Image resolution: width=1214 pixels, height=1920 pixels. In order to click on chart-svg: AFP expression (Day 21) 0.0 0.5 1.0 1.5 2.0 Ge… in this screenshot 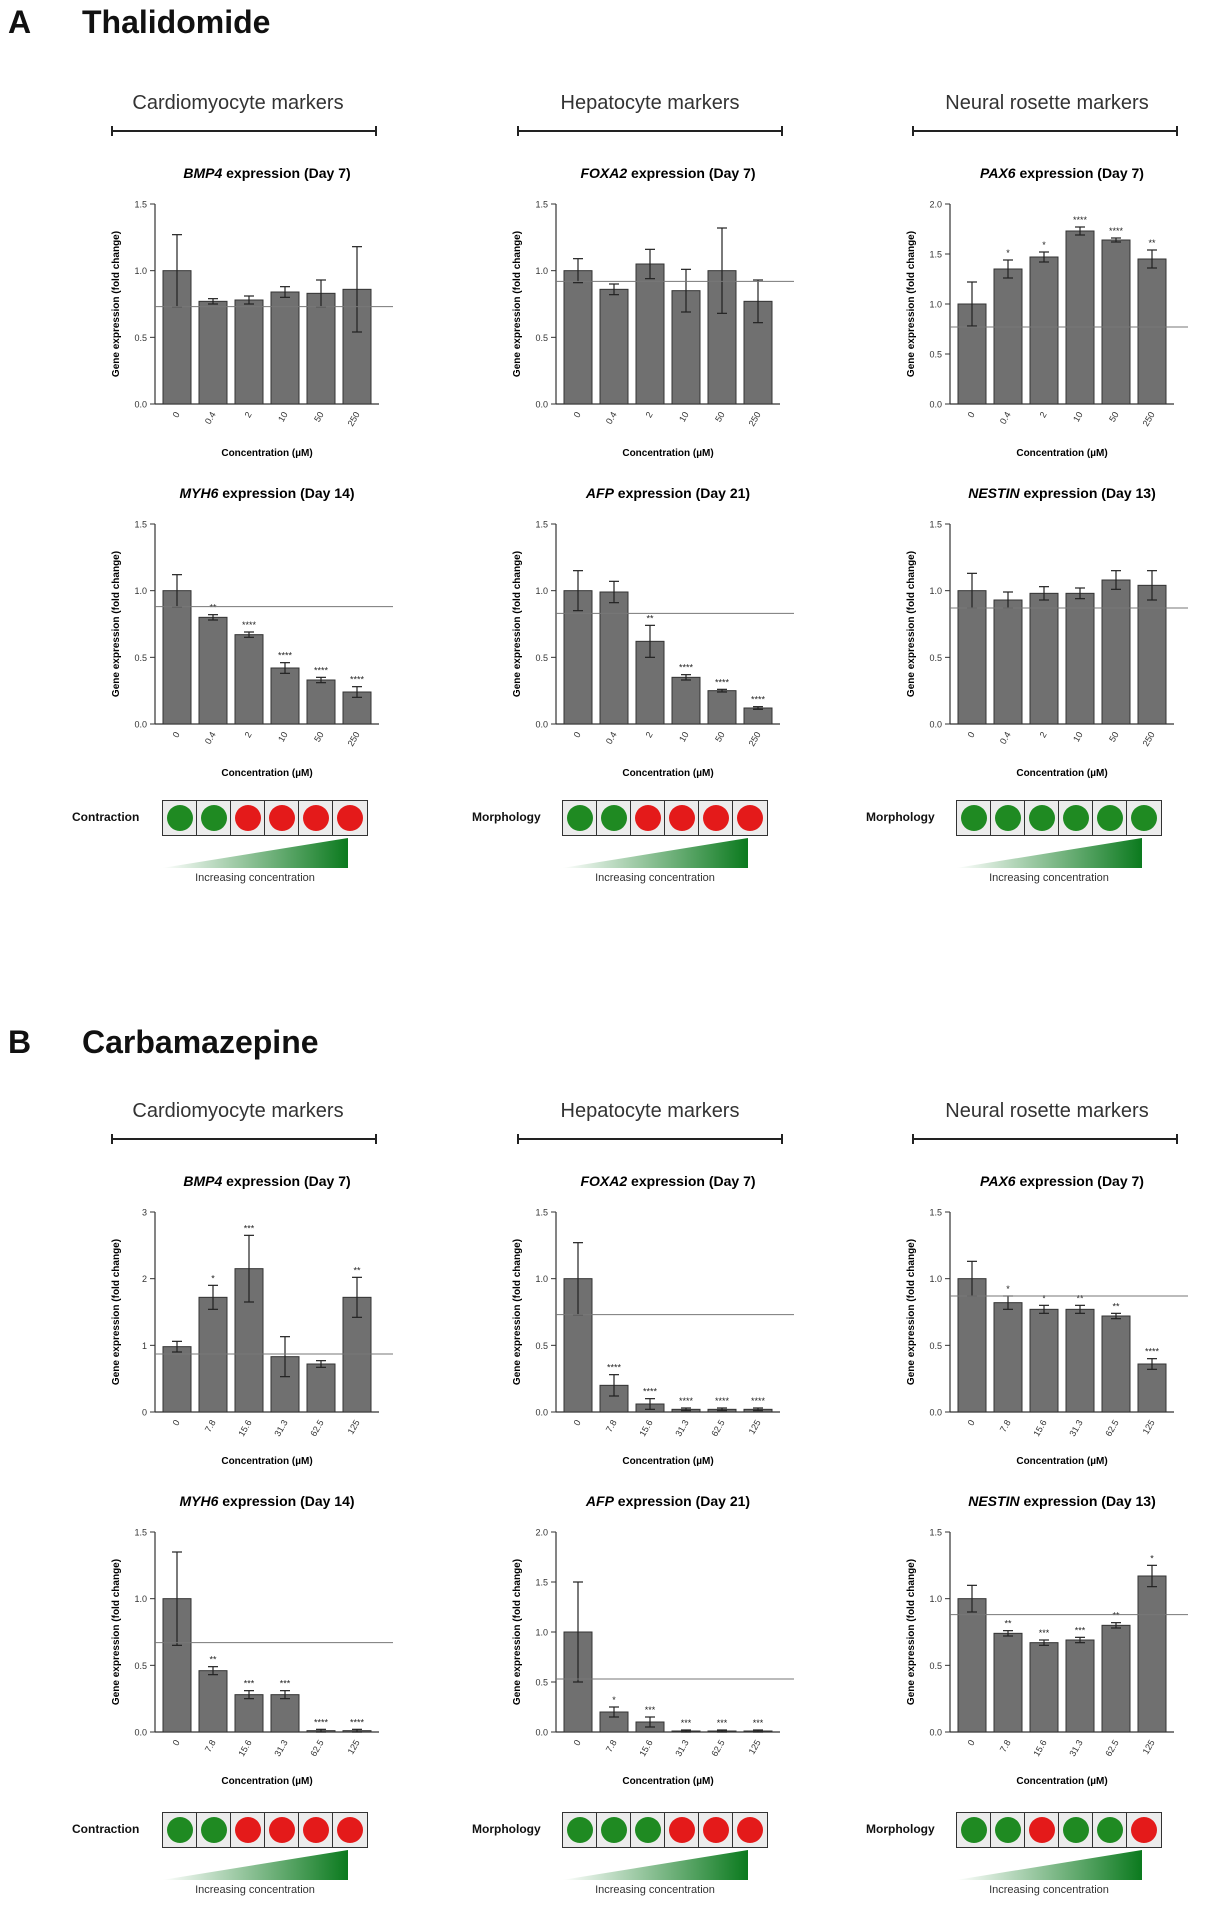, I will do `click(653, 1640)`.